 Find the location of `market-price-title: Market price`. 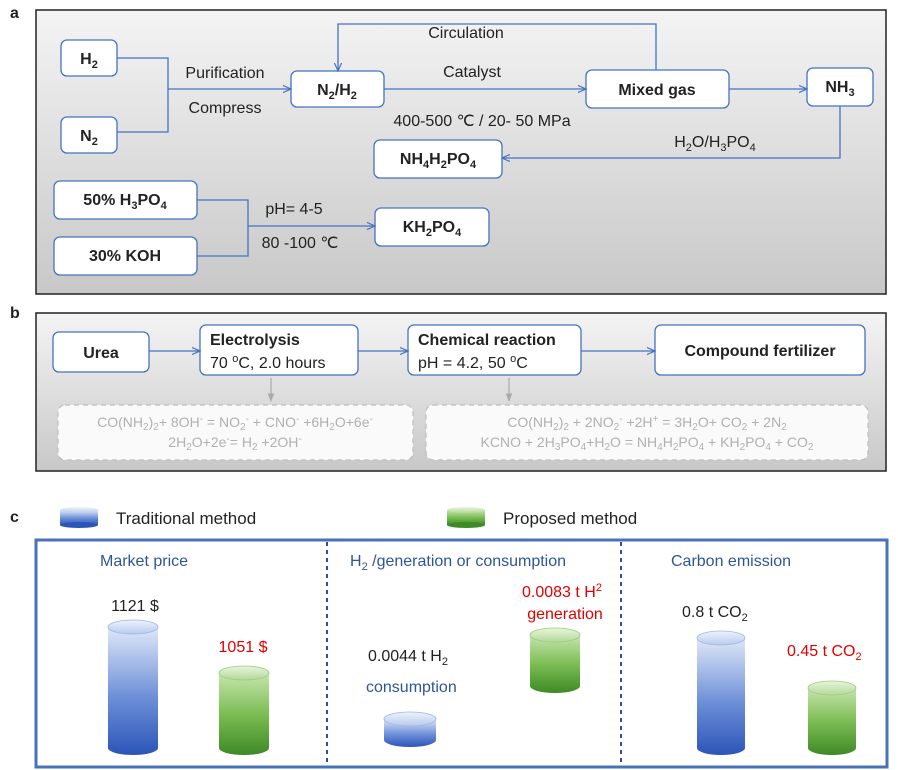

market-price-title: Market price is located at coordinates (144, 561).